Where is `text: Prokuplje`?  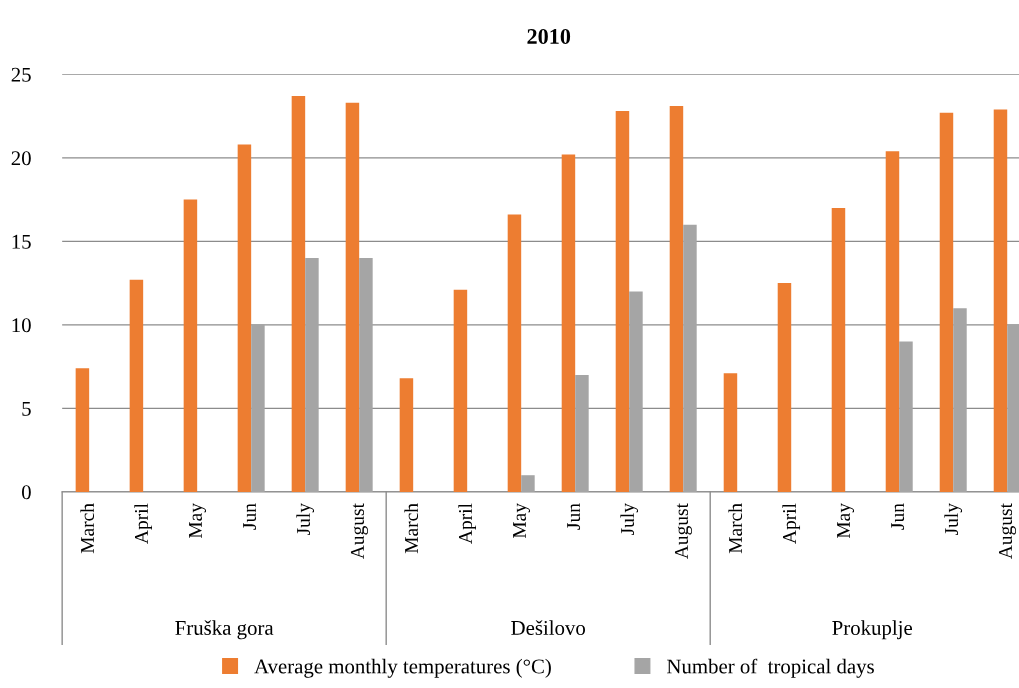
text: Prokuplje is located at coordinates (872, 630).